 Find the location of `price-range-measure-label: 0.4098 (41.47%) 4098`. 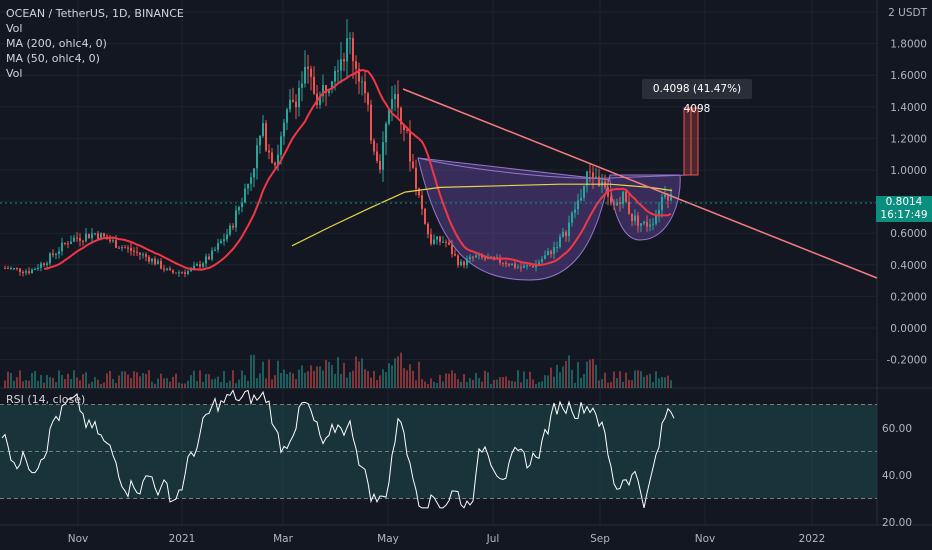

price-range-measure-label: 0.4098 (41.47%) 4098 is located at coordinates (697, 97).